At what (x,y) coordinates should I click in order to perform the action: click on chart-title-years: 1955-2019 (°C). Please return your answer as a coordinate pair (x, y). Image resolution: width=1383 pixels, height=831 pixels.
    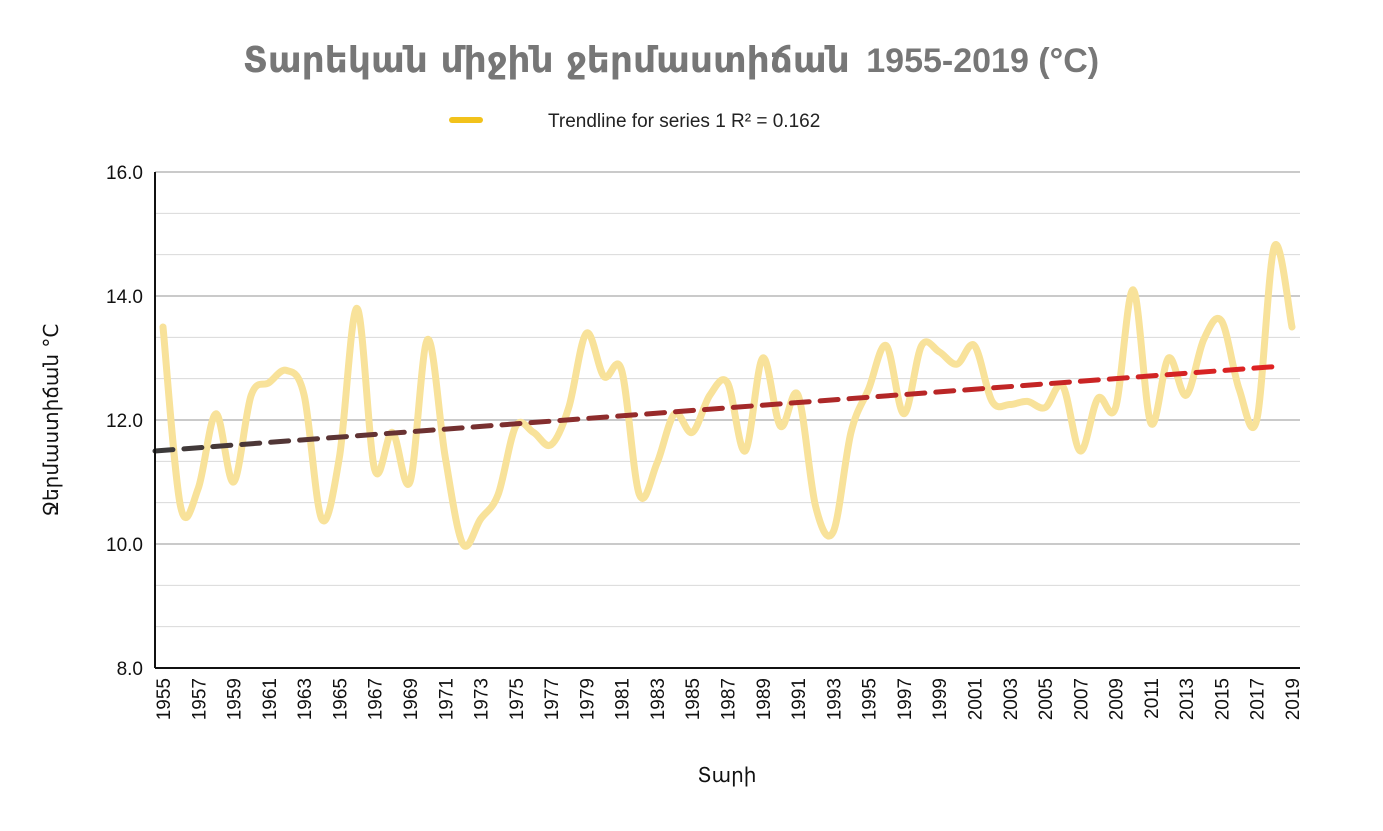
    Looking at the image, I should click on (982, 61).